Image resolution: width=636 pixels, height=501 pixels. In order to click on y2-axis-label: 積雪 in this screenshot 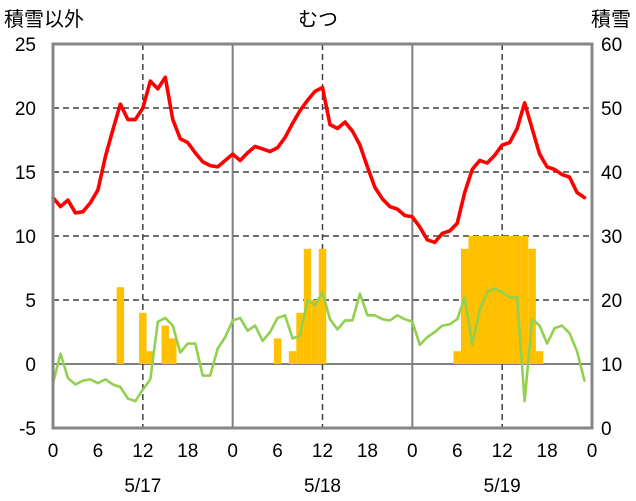, I will do `click(611, 19)`.